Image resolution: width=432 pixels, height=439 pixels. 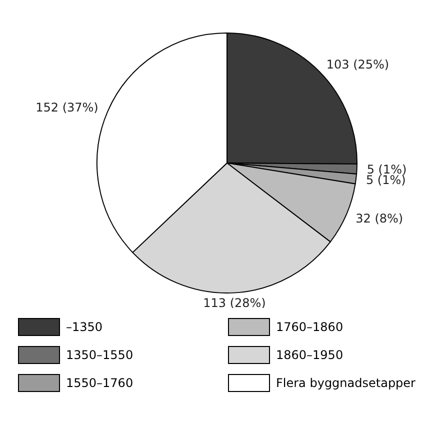 What do you see at coordinates (380, 218) in the screenshot?
I see `data-label: 32 (8%)` at bounding box center [380, 218].